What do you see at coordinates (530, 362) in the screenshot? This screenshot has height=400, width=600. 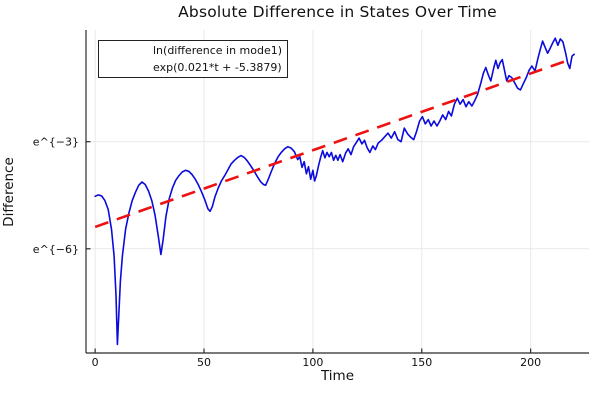 I see `x-tick-label: 200` at bounding box center [530, 362].